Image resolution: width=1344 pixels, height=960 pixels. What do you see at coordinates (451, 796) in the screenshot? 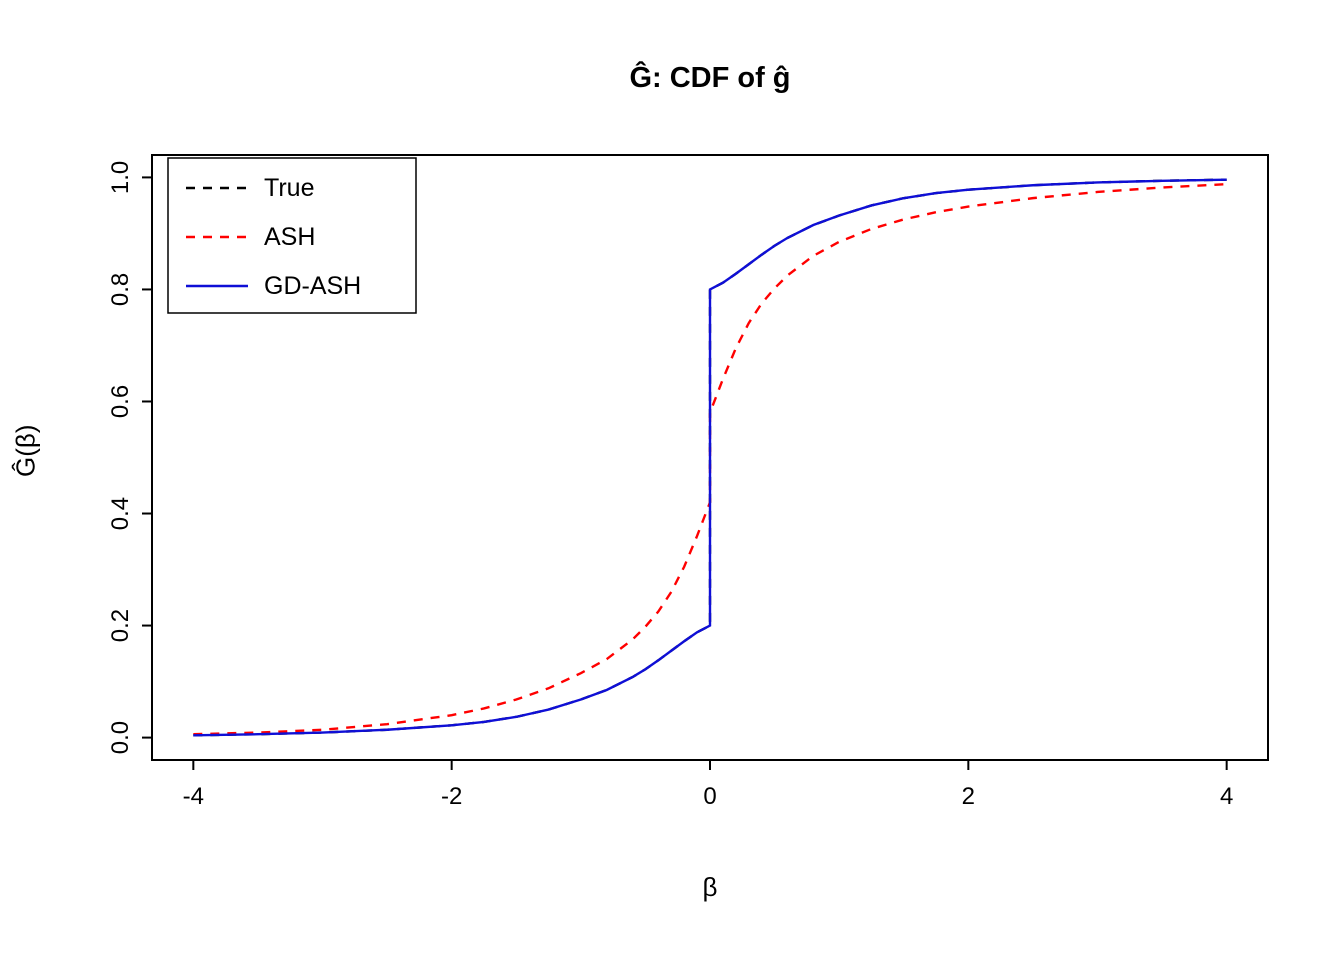
I see `x-tick-label: -2` at bounding box center [451, 796].